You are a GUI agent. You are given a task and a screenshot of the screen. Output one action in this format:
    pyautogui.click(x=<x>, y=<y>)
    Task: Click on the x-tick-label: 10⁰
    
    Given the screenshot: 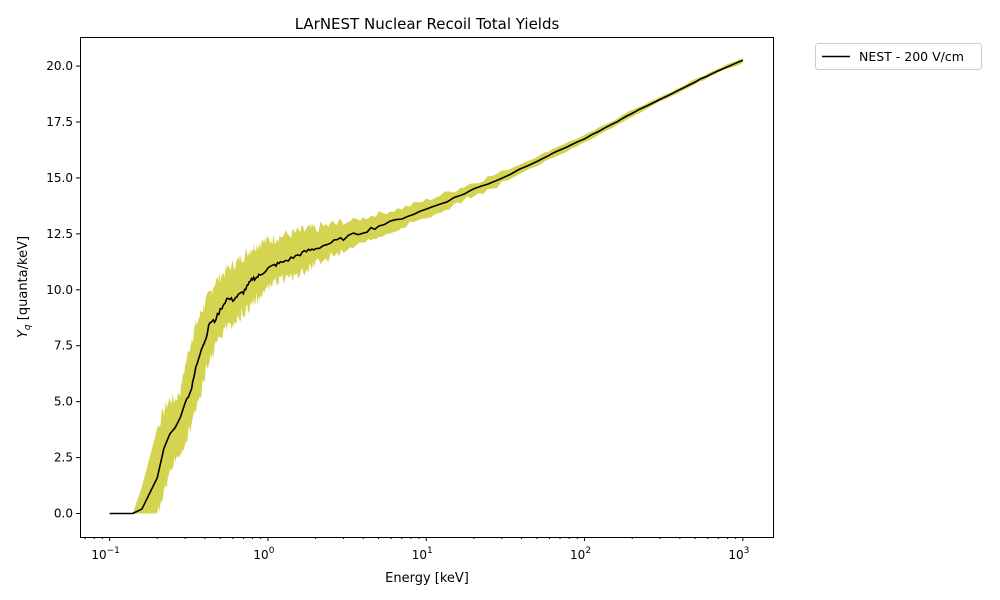 What is the action you would take?
    pyautogui.click(x=263, y=554)
    